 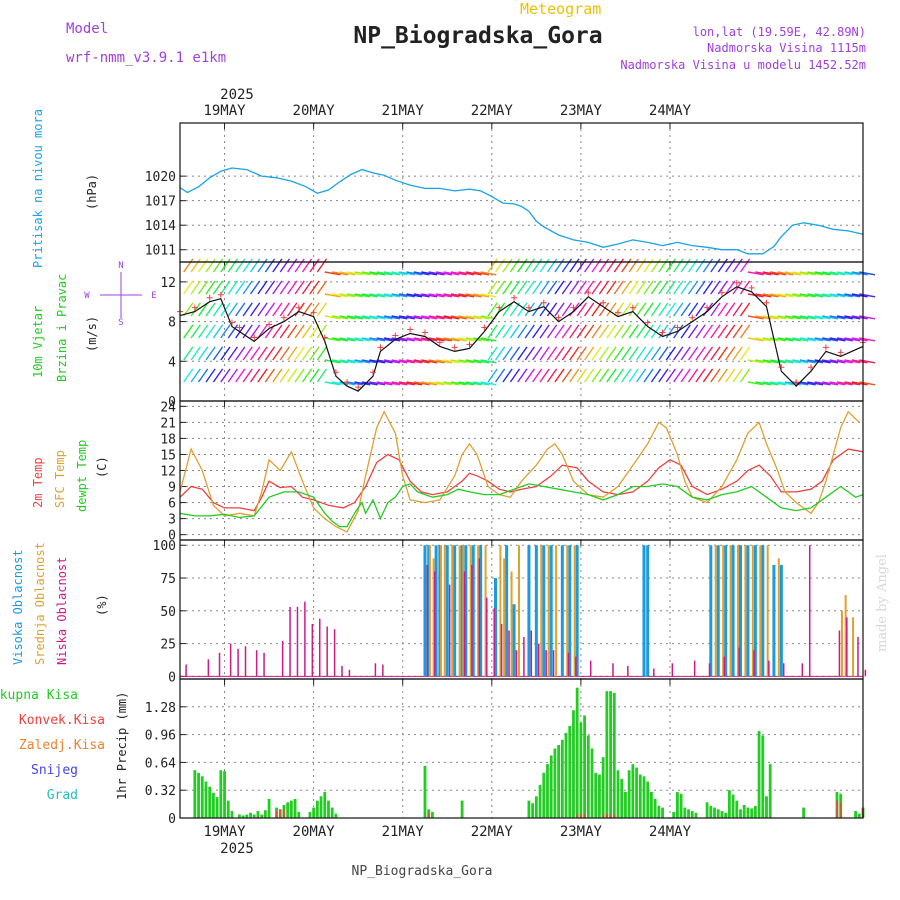 I want to click on pressure-tick-label: 1020, so click(x=160, y=177).